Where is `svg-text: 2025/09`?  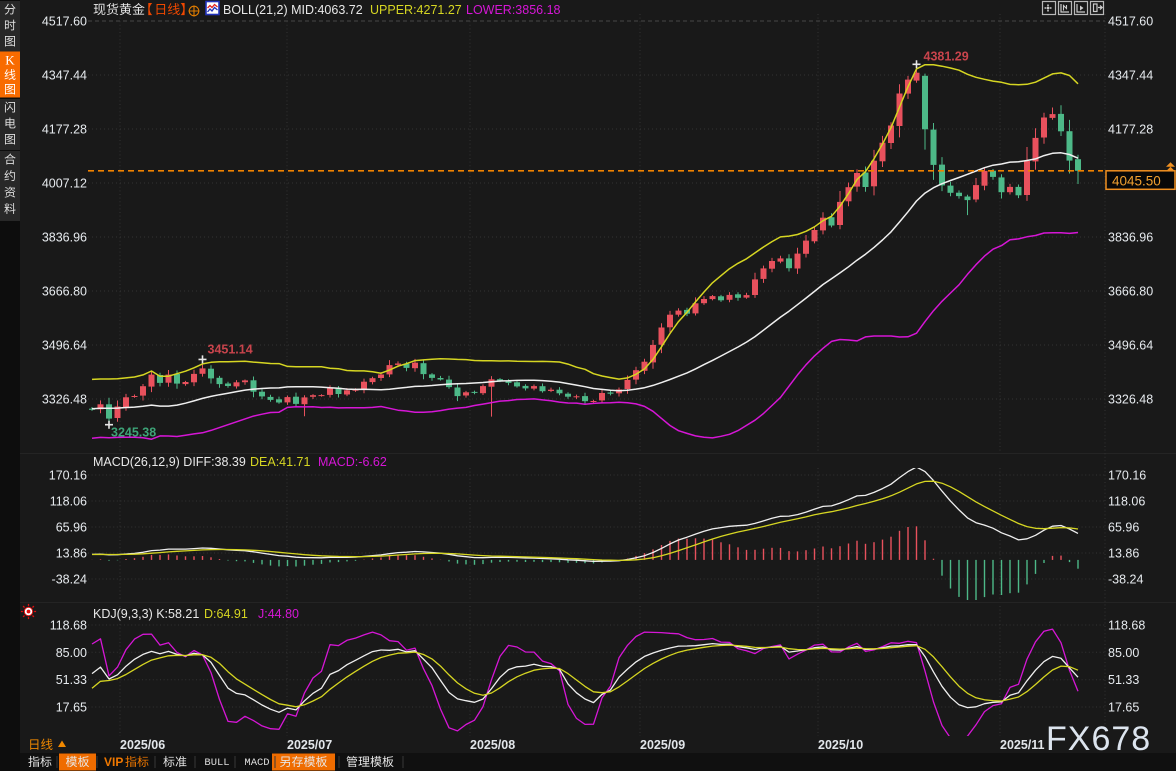
svg-text: 2025/09 is located at coordinates (662, 745).